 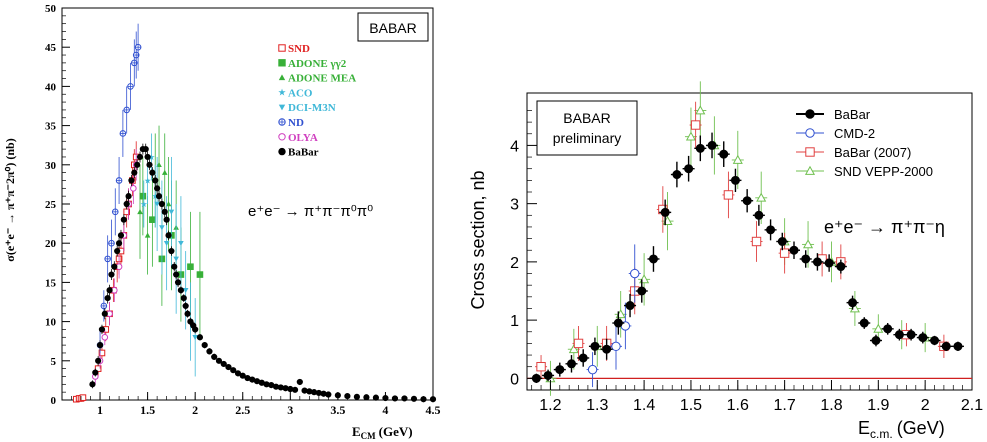 What do you see at coordinates (872, 152) in the screenshot?
I see `right-legend-label: BaBar (2007)` at bounding box center [872, 152].